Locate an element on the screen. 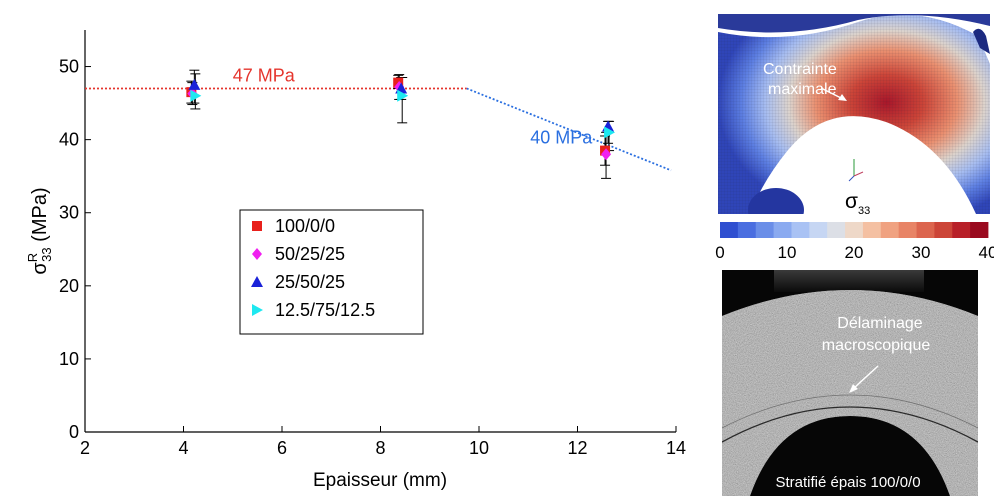  data-points is located at coordinates (401, 124).